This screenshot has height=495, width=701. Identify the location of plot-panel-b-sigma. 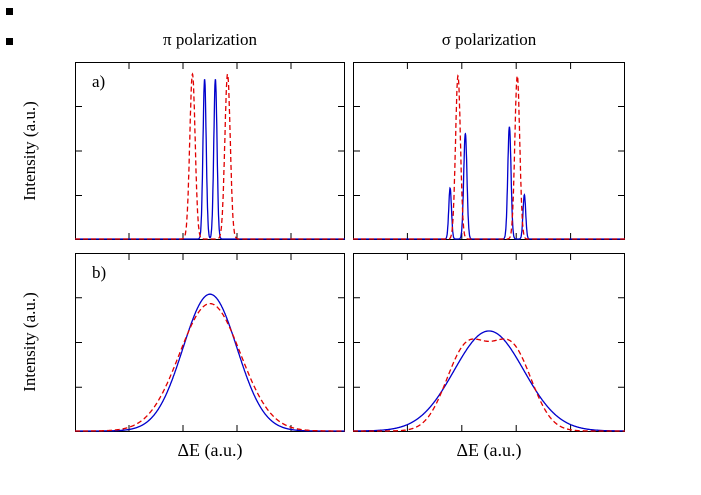
(489, 342).